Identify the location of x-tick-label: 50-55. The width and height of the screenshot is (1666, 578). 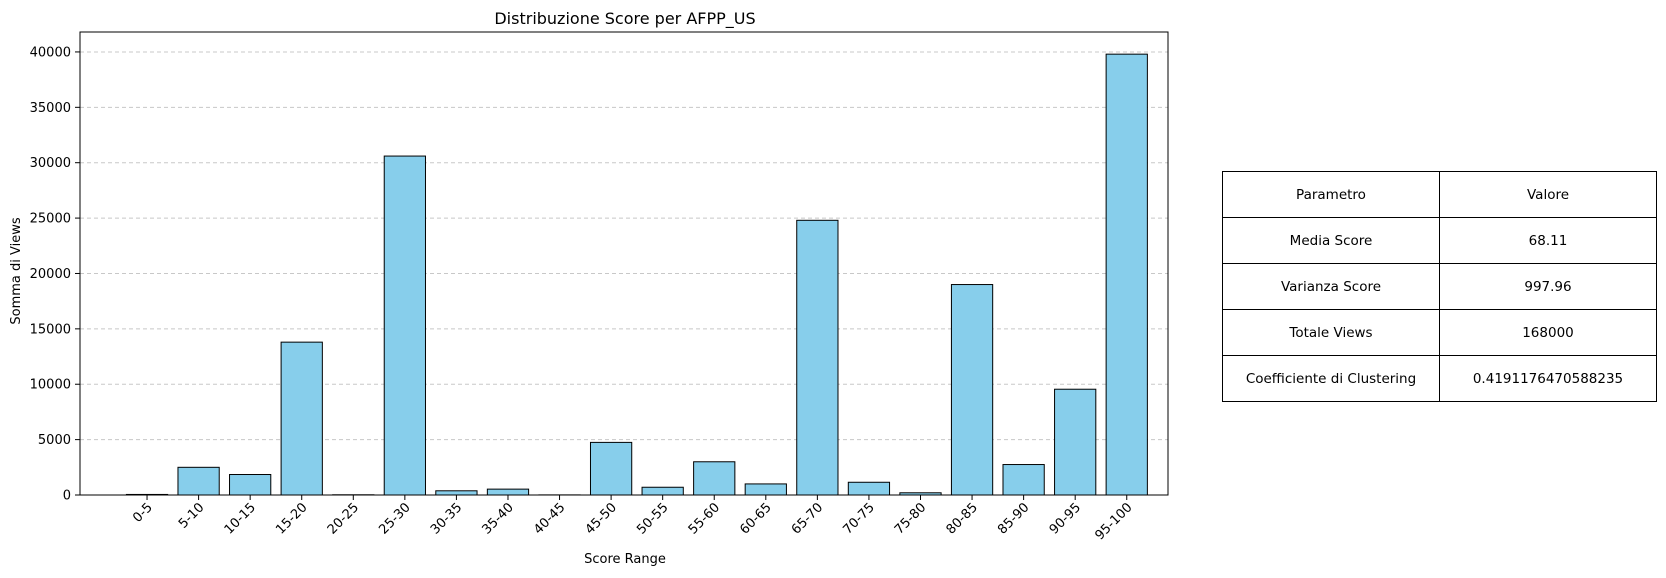
(652, 518).